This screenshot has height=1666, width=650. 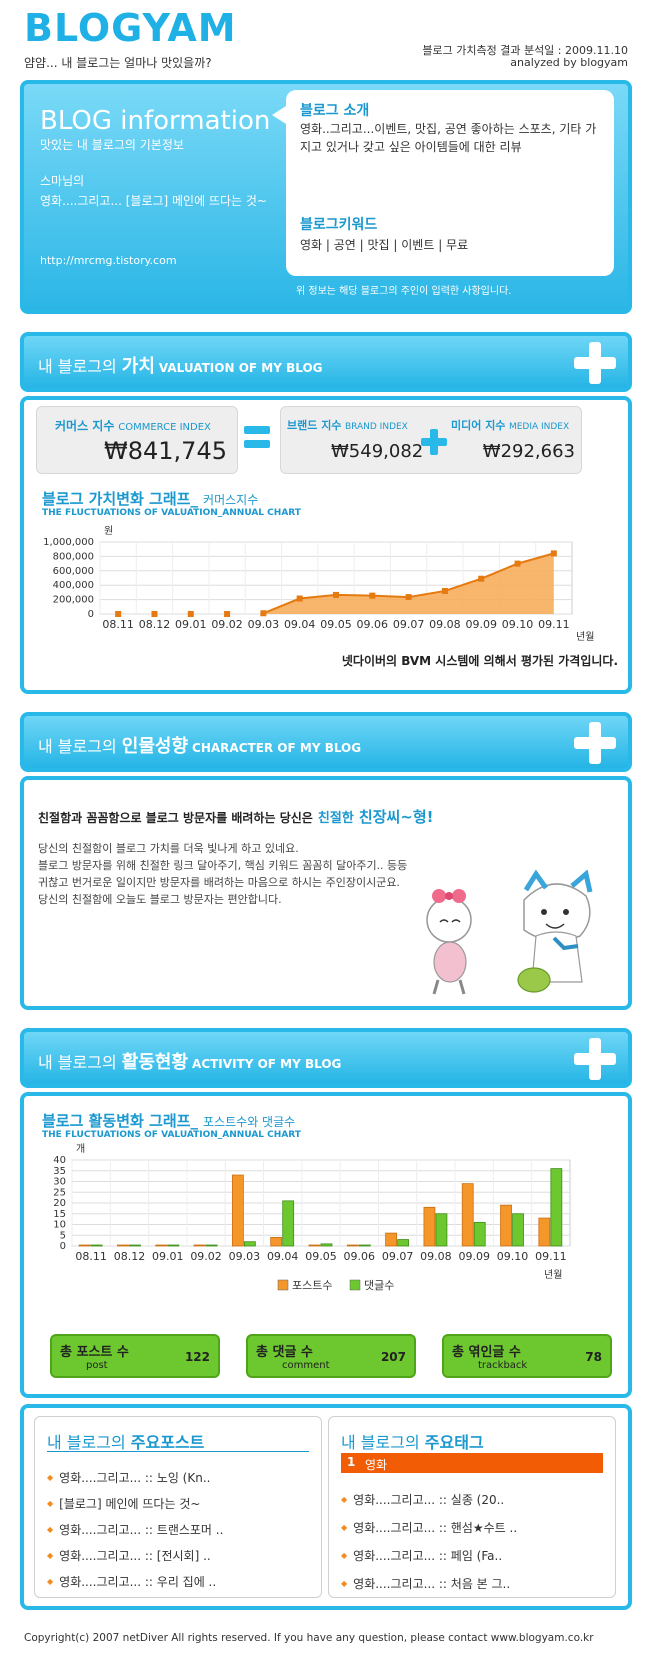 I want to click on commerce-value: ₩841,745, so click(x=165, y=451).